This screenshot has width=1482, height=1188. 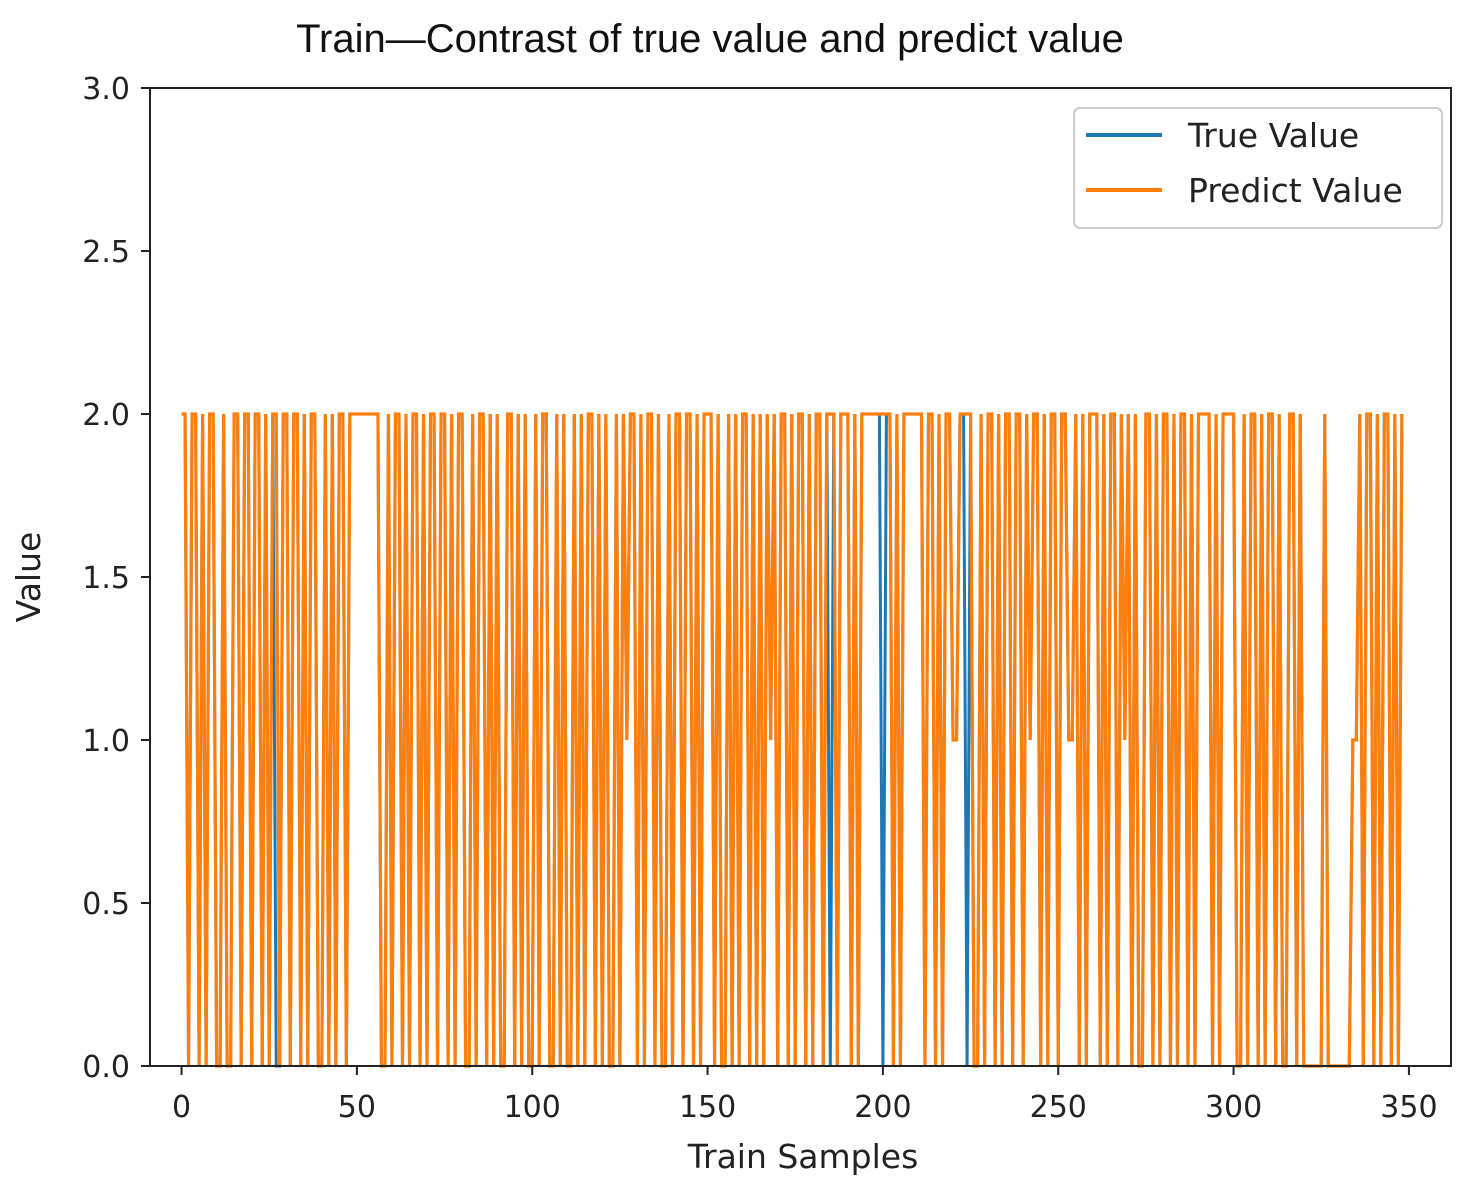 I want to click on legend: True Value Predict Value, so click(x=1258, y=168).